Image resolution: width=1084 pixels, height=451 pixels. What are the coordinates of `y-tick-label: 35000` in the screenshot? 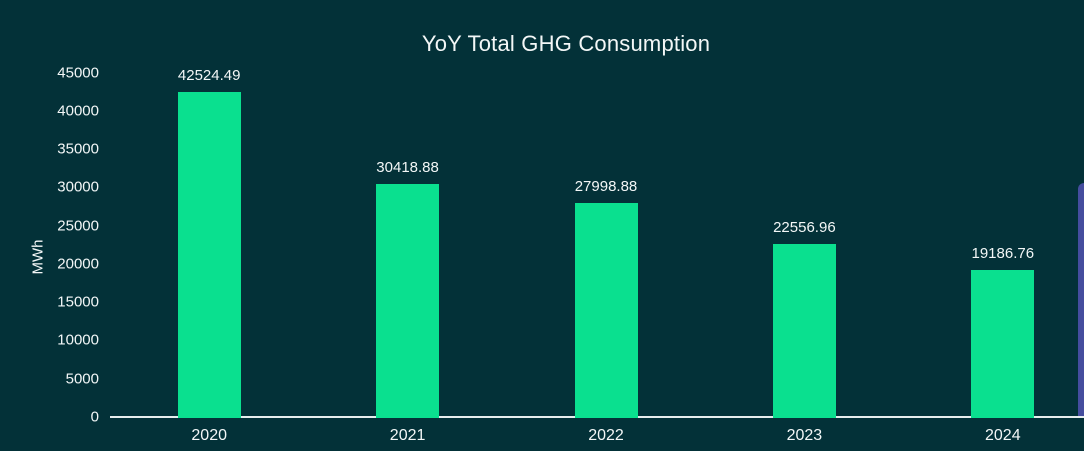 It's located at (78, 149).